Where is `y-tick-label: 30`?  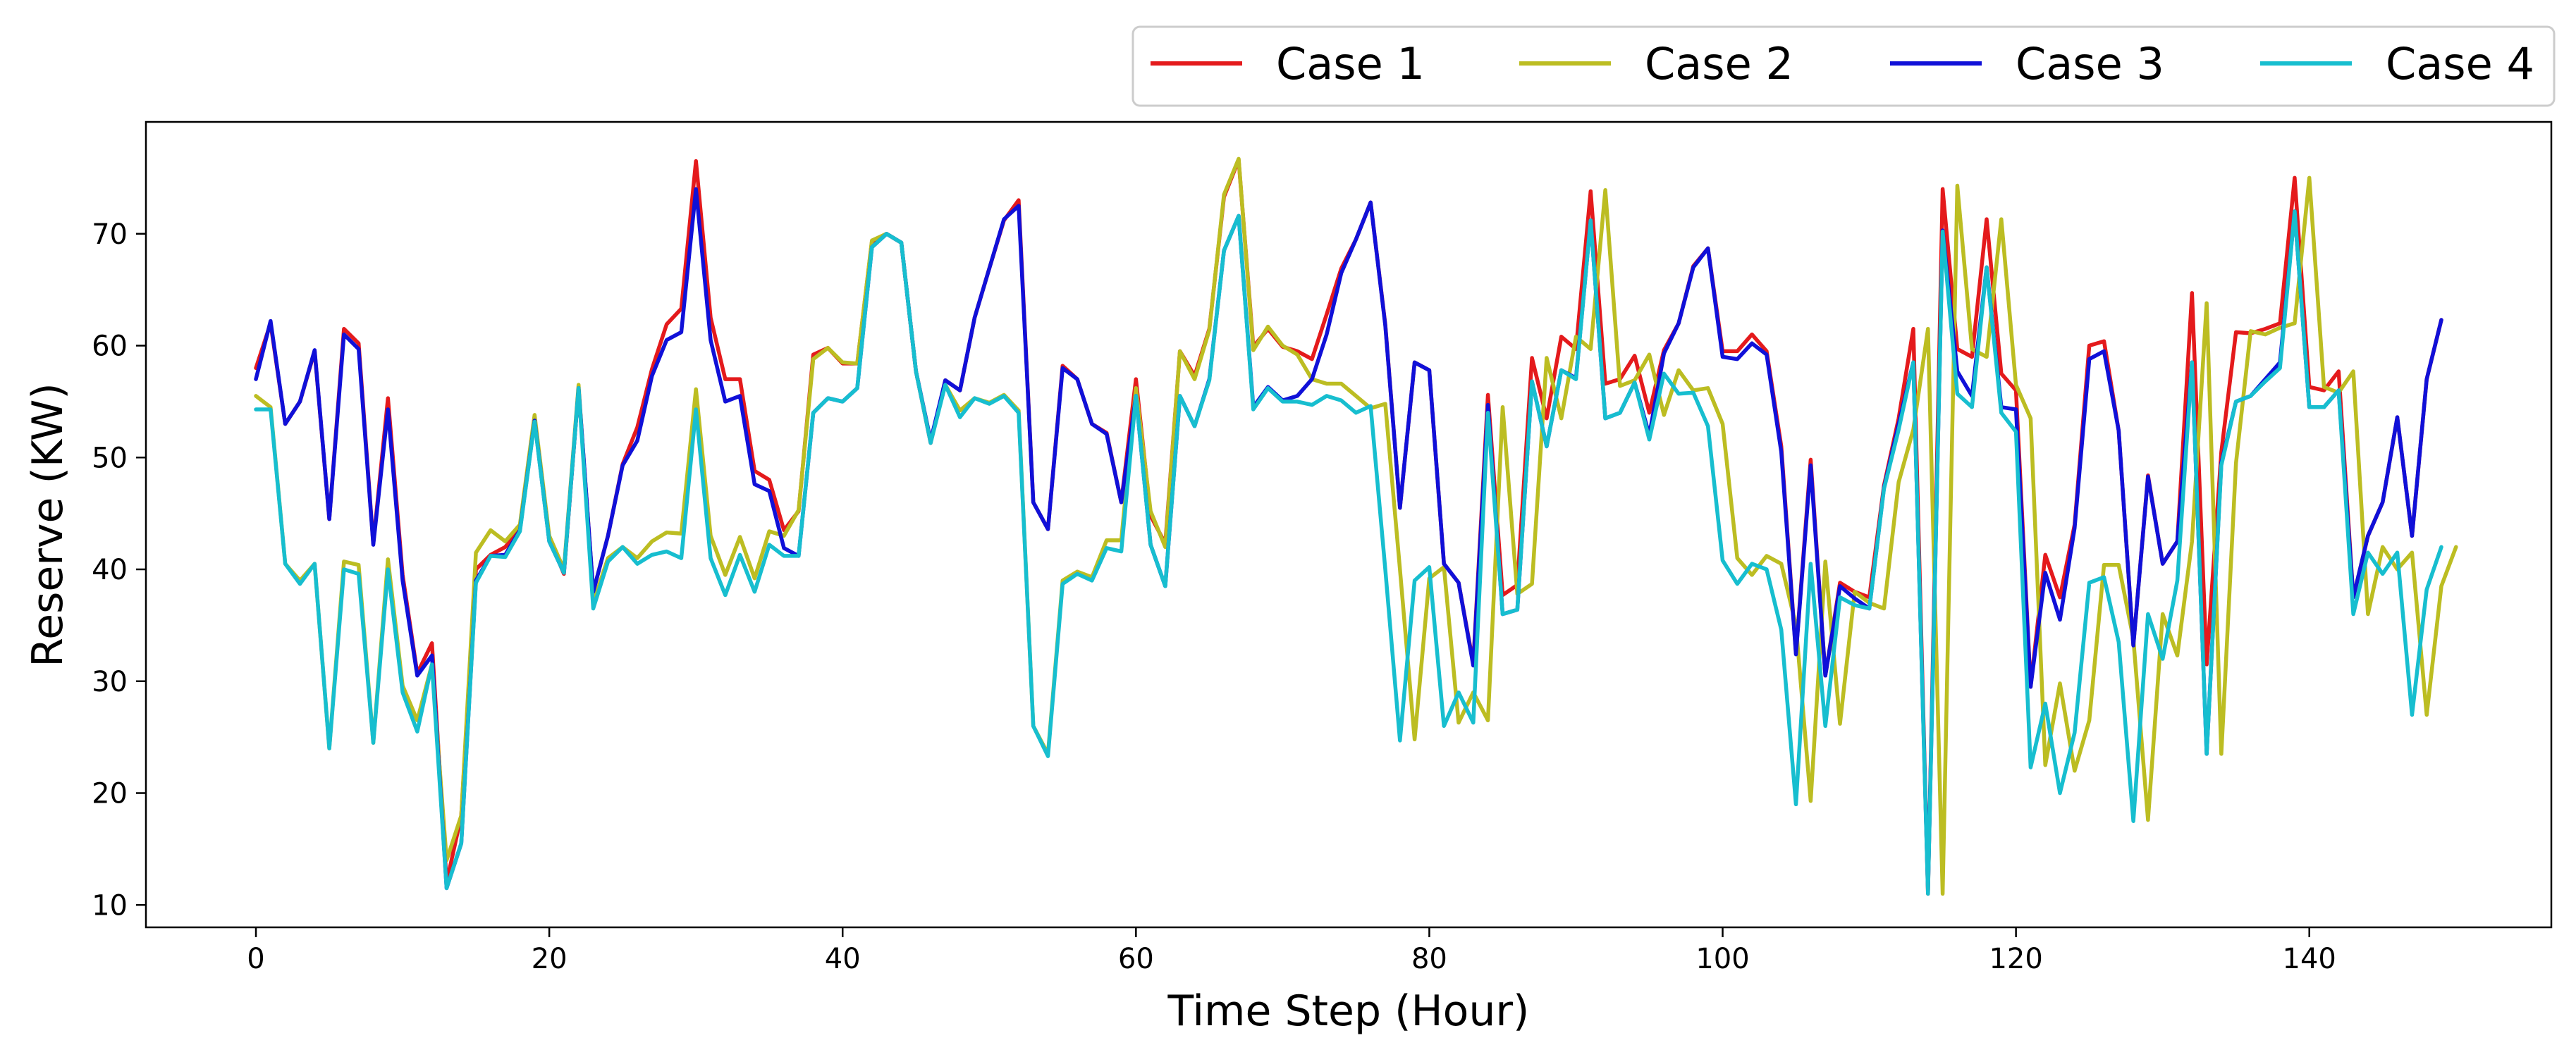 y-tick-label: 30 is located at coordinates (110, 682).